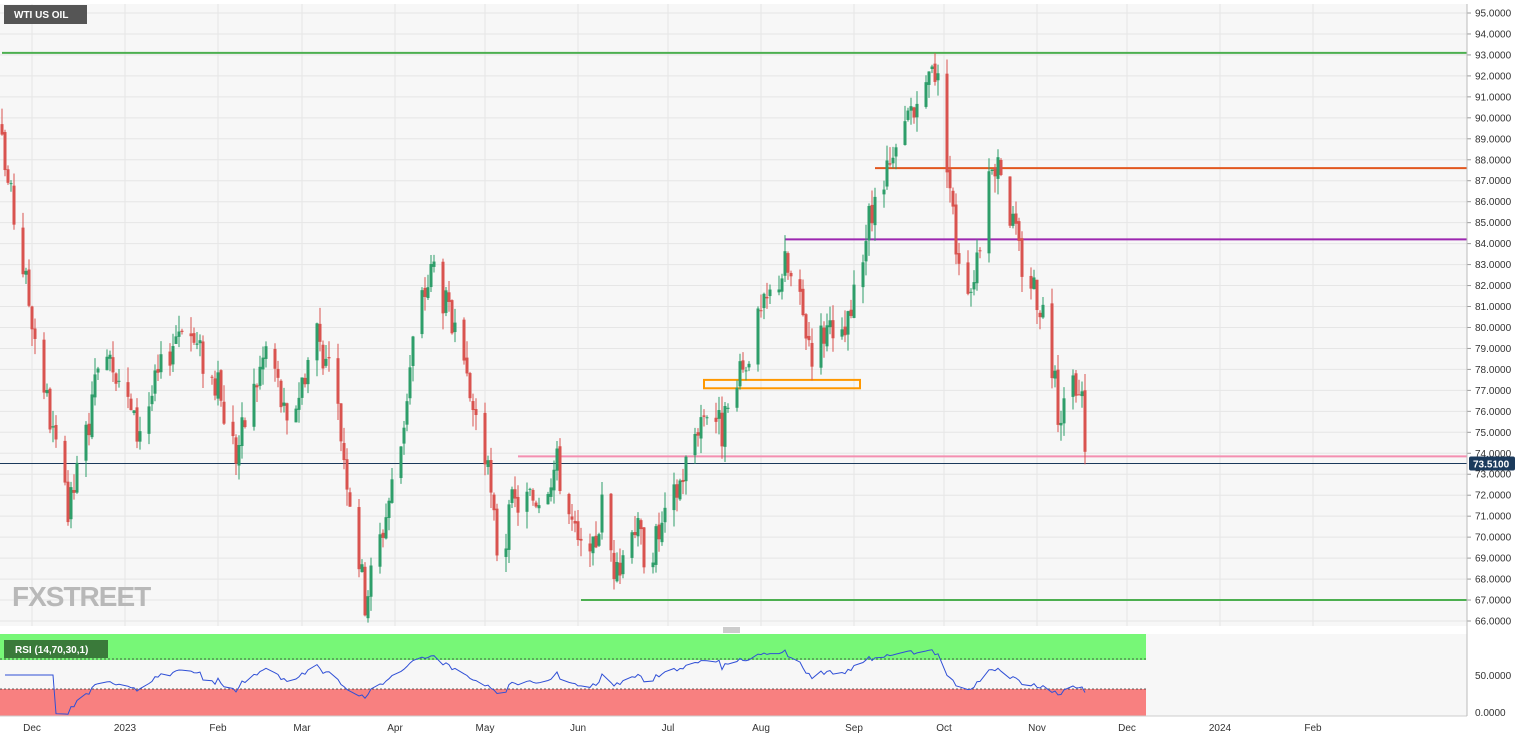 The width and height of the screenshot is (1536, 738). Describe the element at coordinates (1492, 463) in the screenshot. I see `current-price-tag: 73.5100` at that location.